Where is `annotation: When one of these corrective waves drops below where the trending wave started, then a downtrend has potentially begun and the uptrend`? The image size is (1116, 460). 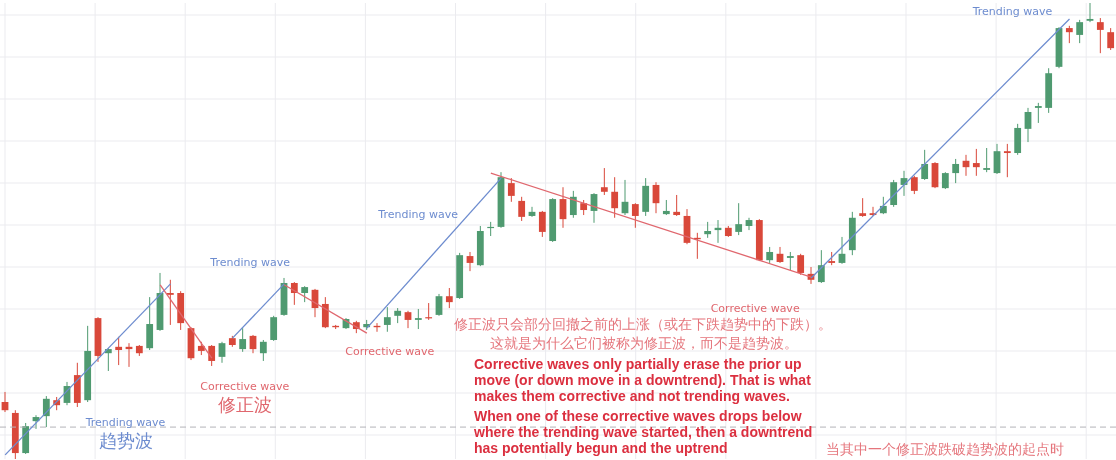 annotation: When one of these corrective waves drops below where the trending wave started, then a downtrend has potentially begun and the uptrend is located at coordinates (643, 432).